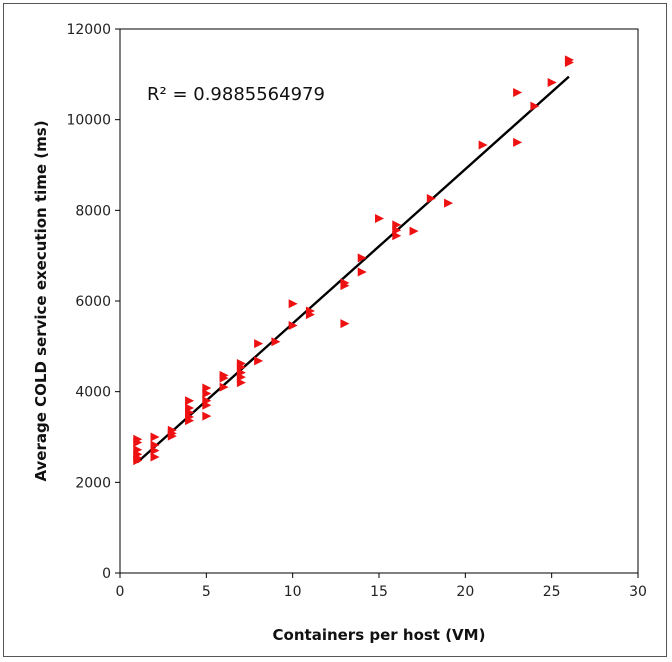 The height and width of the screenshot is (662, 672). What do you see at coordinates (293, 592) in the screenshot?
I see `x-tick-label: 10` at bounding box center [293, 592].